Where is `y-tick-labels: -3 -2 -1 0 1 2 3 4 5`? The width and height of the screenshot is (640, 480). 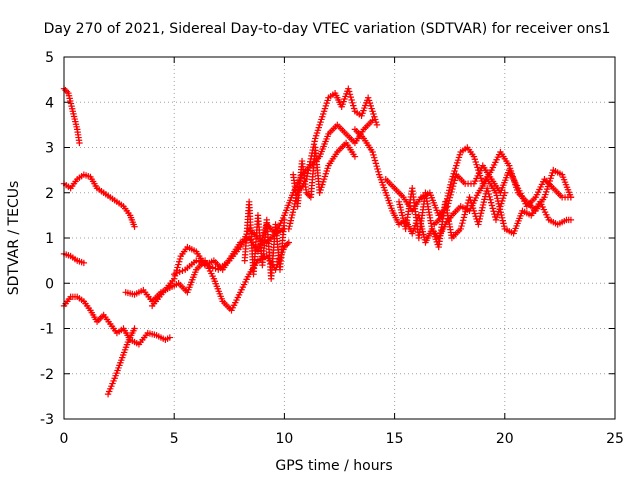
y-tick-labels: -3 -2 -1 0 1 2 3 4 5 is located at coordinates (47, 239).